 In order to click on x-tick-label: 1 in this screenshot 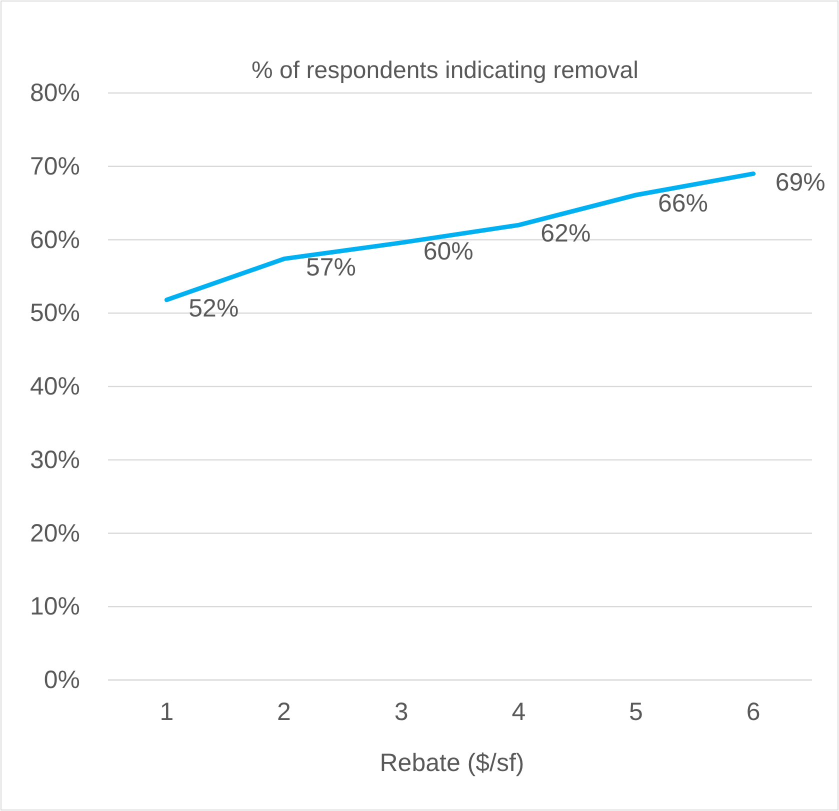, I will do `click(167, 712)`.